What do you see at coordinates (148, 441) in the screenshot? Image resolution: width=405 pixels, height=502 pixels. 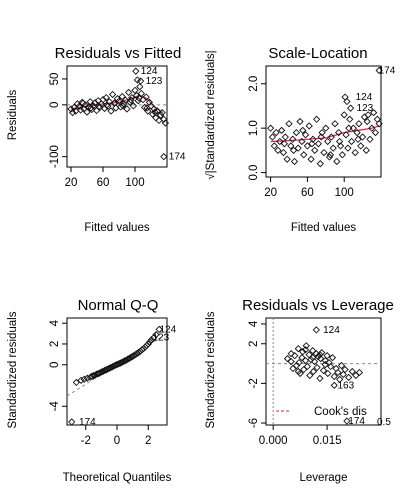 I see `x-tick-label: 2` at bounding box center [148, 441].